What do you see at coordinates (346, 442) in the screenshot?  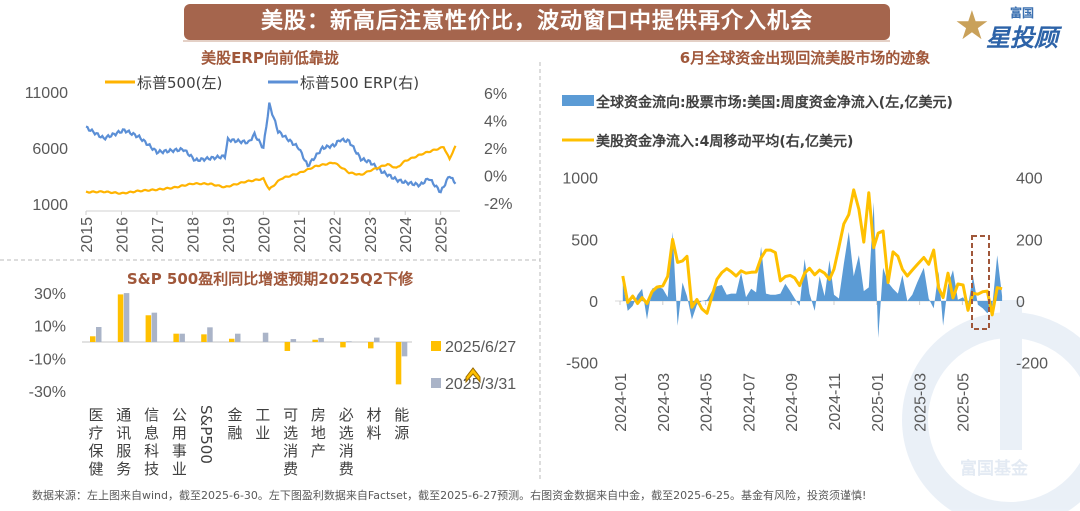 I see `category-label: 必选消费` at bounding box center [346, 442].